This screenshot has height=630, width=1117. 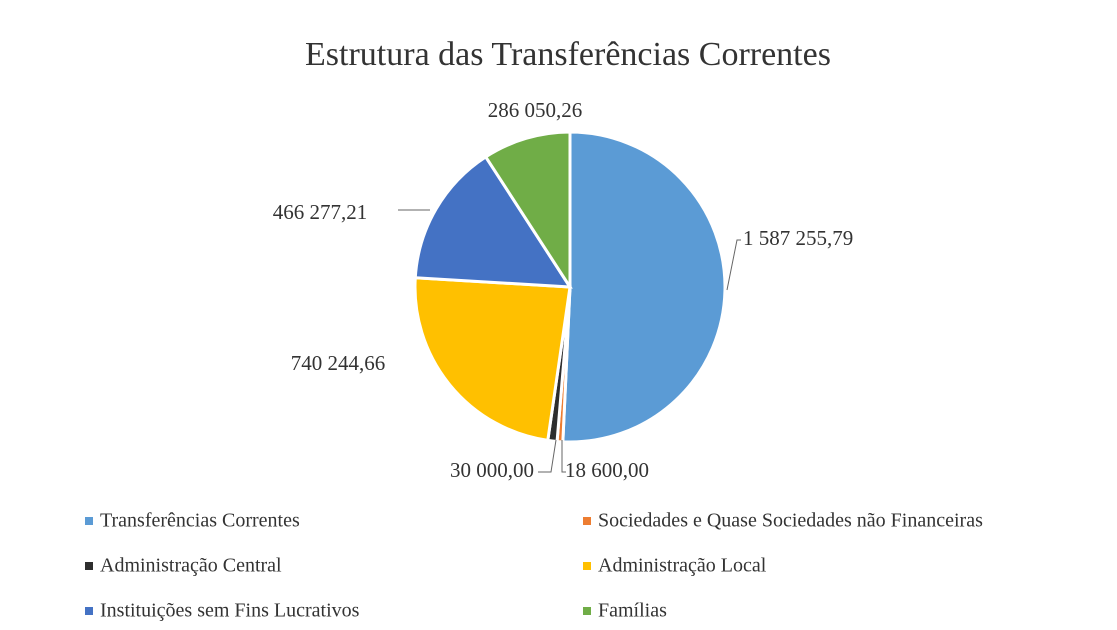 I want to click on data-label: 466 277,21, so click(x=320, y=212).